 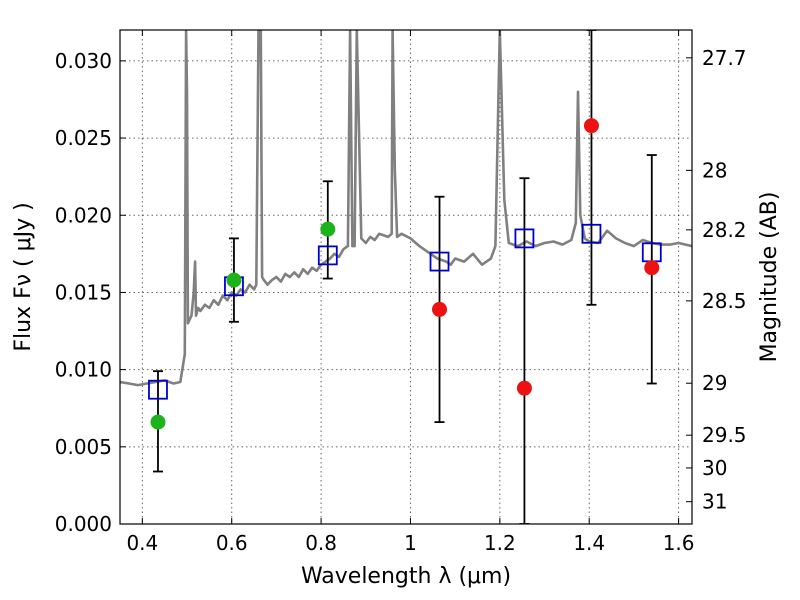 I want to click on y2-tick-label: 30, so click(x=714, y=468).